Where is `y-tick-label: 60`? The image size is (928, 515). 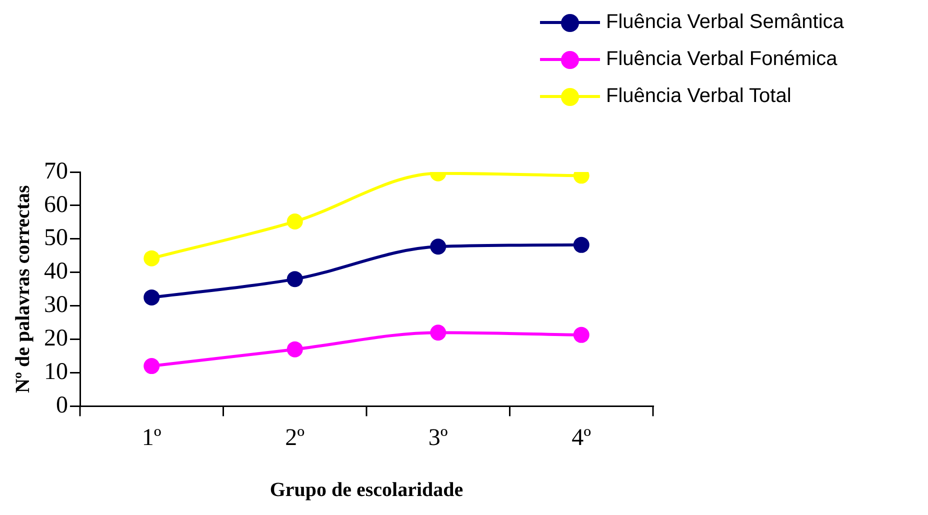 y-tick-label: 60 is located at coordinates (56, 205).